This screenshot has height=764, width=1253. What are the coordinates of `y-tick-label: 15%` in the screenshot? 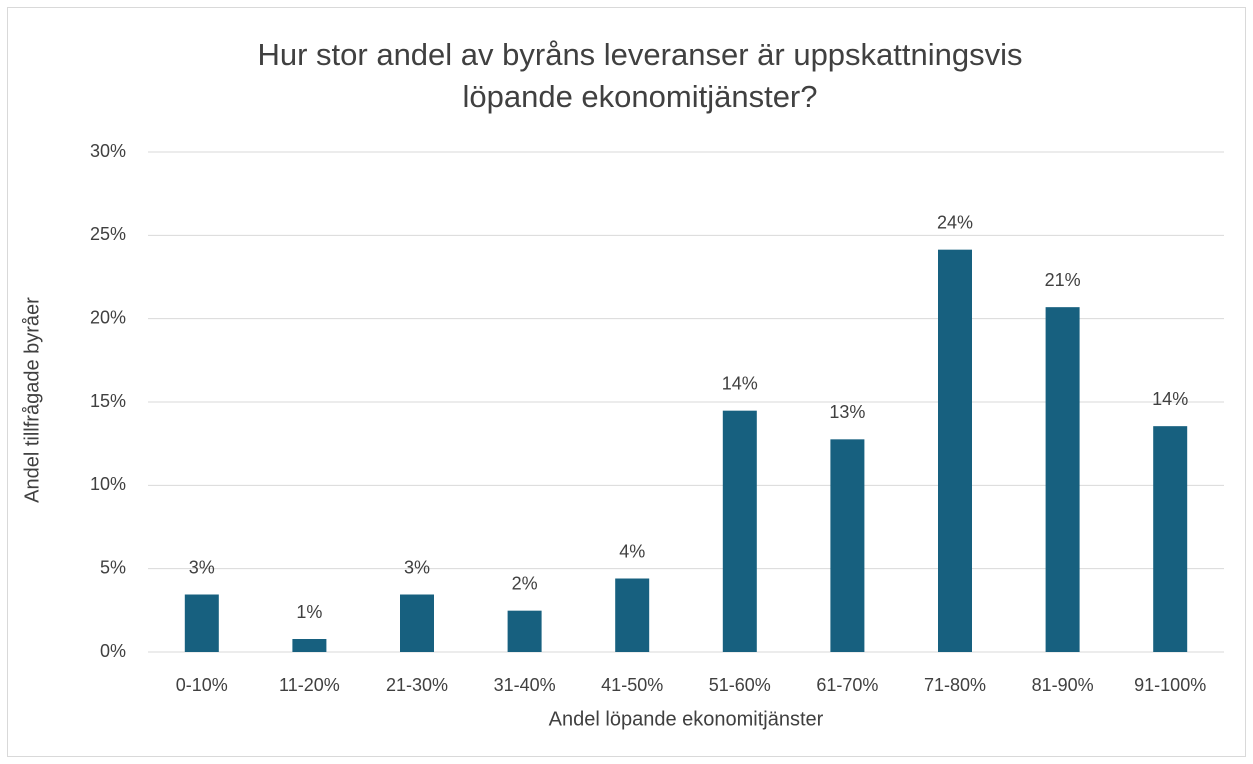 It's located at (108, 401).